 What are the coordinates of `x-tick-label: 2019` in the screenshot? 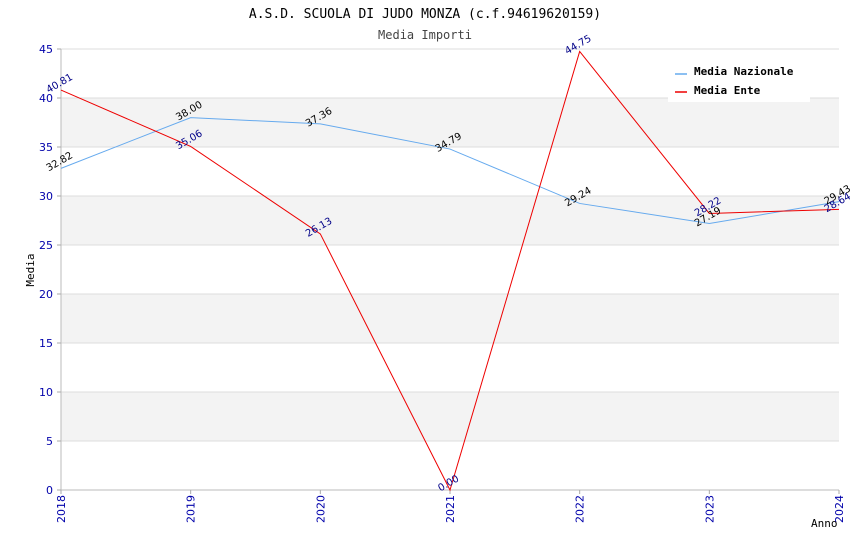 It's located at (191, 509).